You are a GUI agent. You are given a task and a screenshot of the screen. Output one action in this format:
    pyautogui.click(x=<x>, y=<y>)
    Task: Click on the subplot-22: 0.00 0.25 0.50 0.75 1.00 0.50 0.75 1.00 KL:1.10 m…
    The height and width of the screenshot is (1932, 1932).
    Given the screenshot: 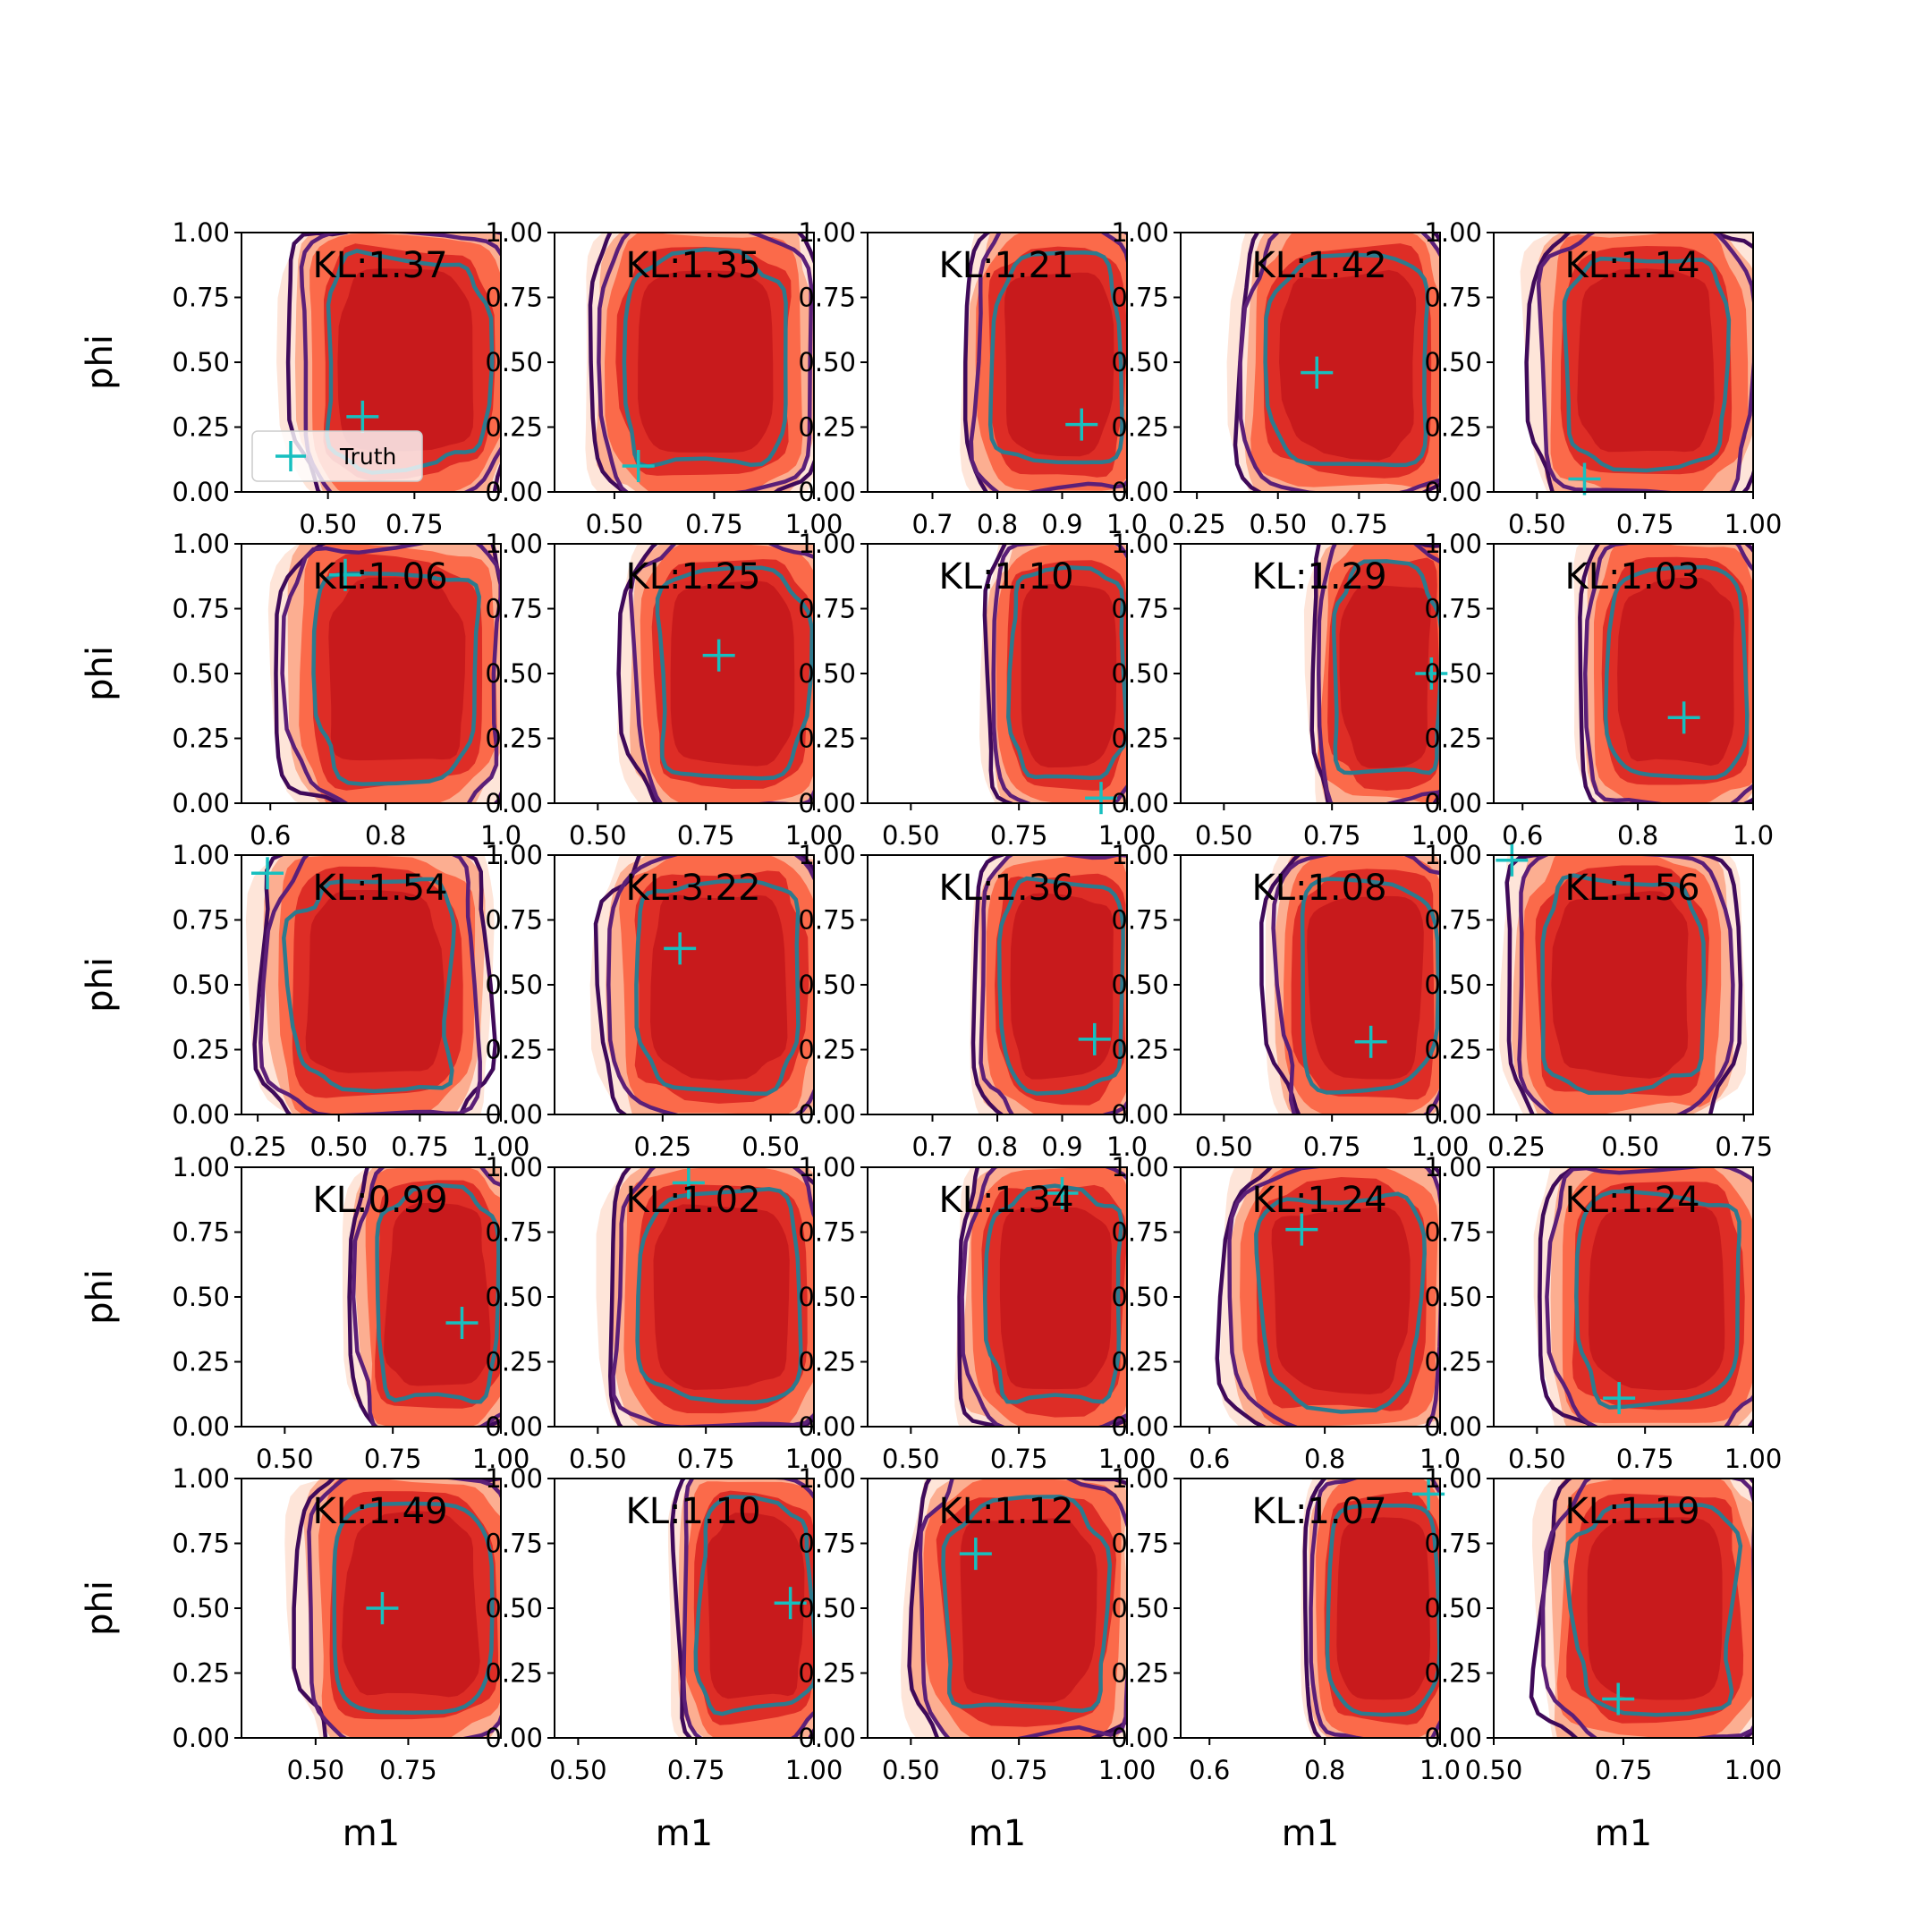 What is the action you would take?
    pyautogui.click(x=664, y=1658)
    